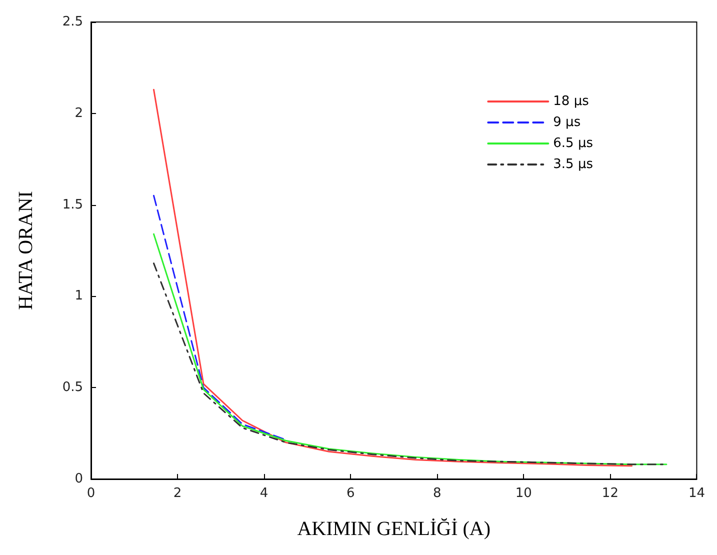 This screenshot has width=717, height=555. Describe the element at coordinates (264, 493) in the screenshot. I see `x-tick-label: 4` at that location.